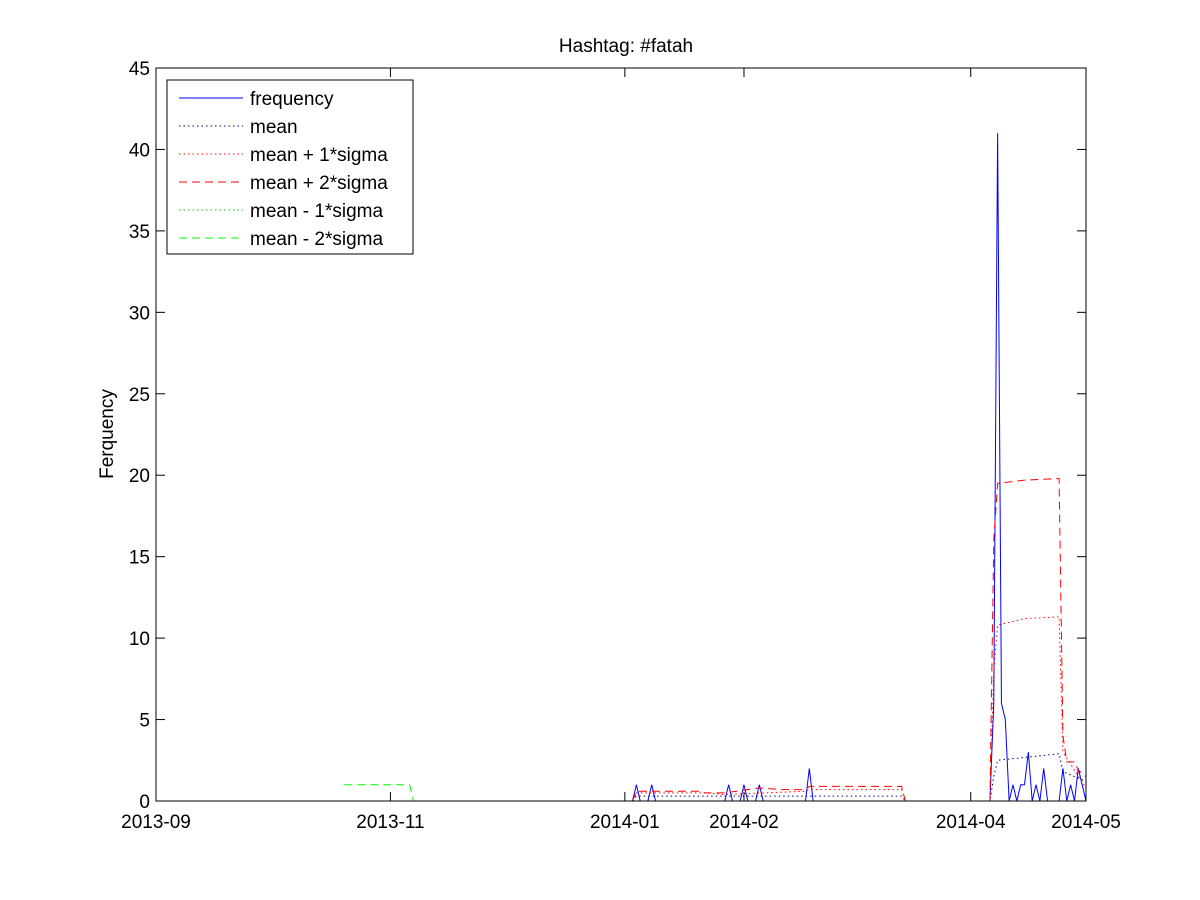 The height and width of the screenshot is (900, 1200). I want to click on y-tick-label: 30, so click(139, 313).